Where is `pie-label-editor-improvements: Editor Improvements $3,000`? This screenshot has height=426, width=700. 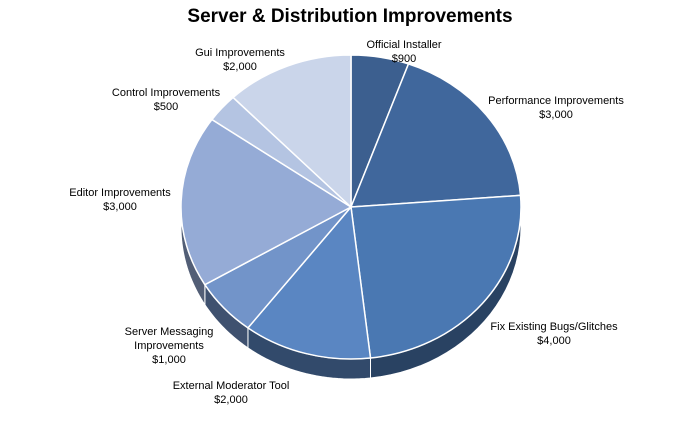
pie-label-editor-improvements: Editor Improvements $3,000 is located at coordinates (120, 200).